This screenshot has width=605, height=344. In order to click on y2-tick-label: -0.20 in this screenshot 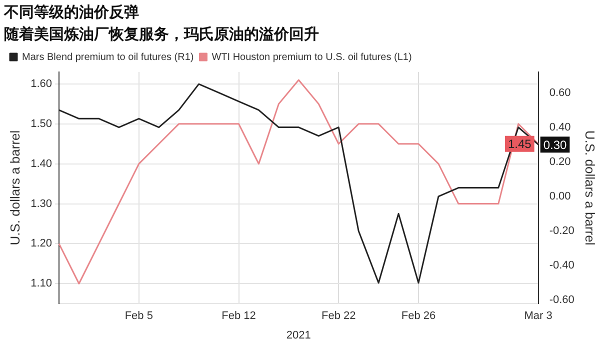, I will do `click(561, 231)`.